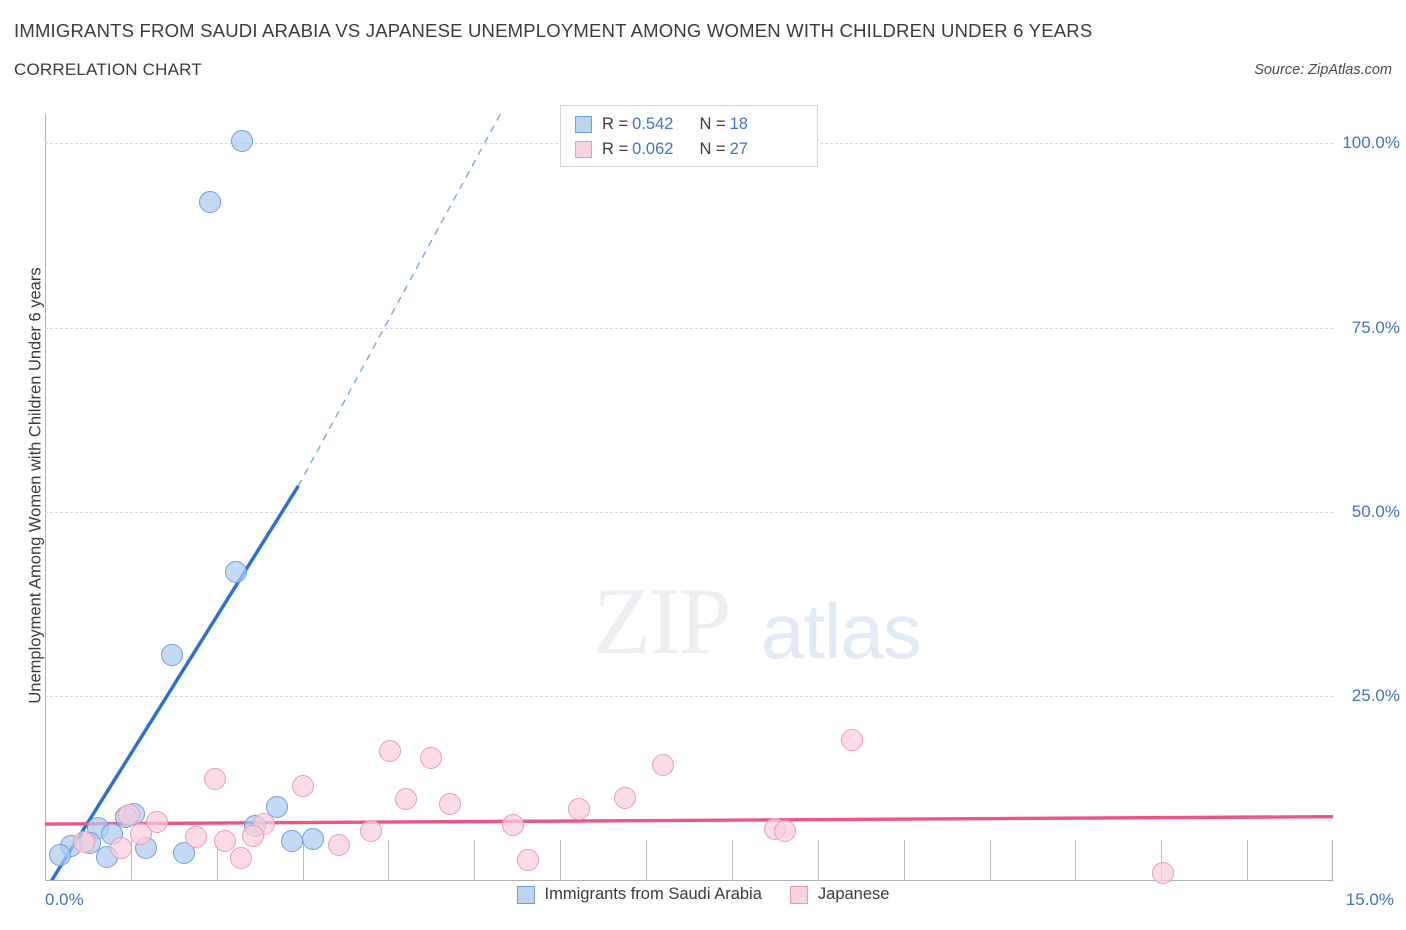 The image size is (1406, 930). I want to click on r-value-saudi: 0.542, so click(653, 124).